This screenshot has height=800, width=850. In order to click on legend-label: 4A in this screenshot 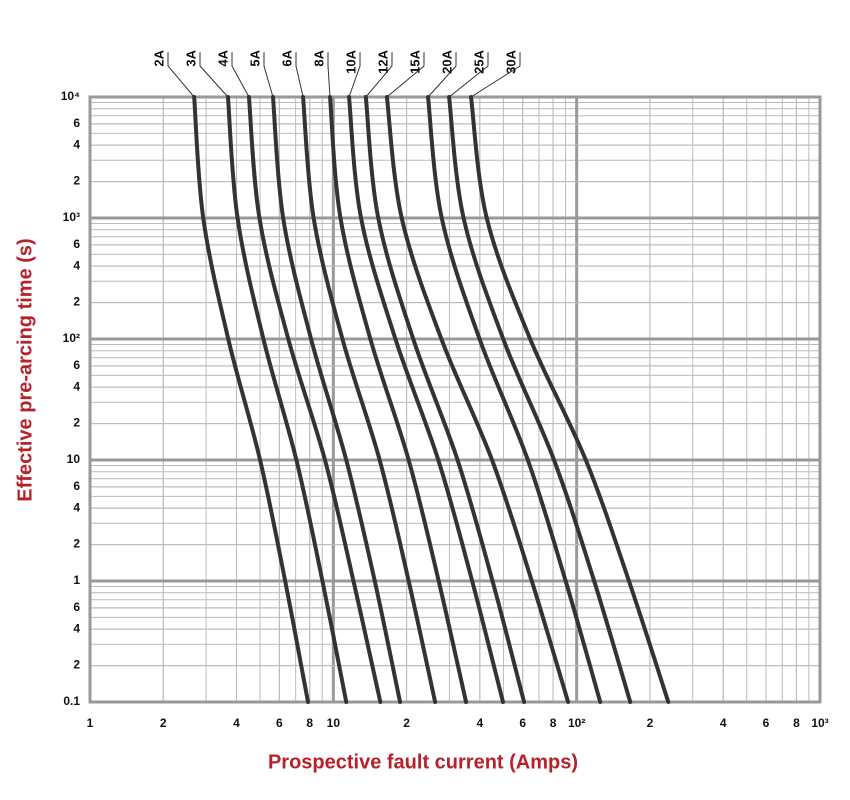, I will do `click(222, 57)`.